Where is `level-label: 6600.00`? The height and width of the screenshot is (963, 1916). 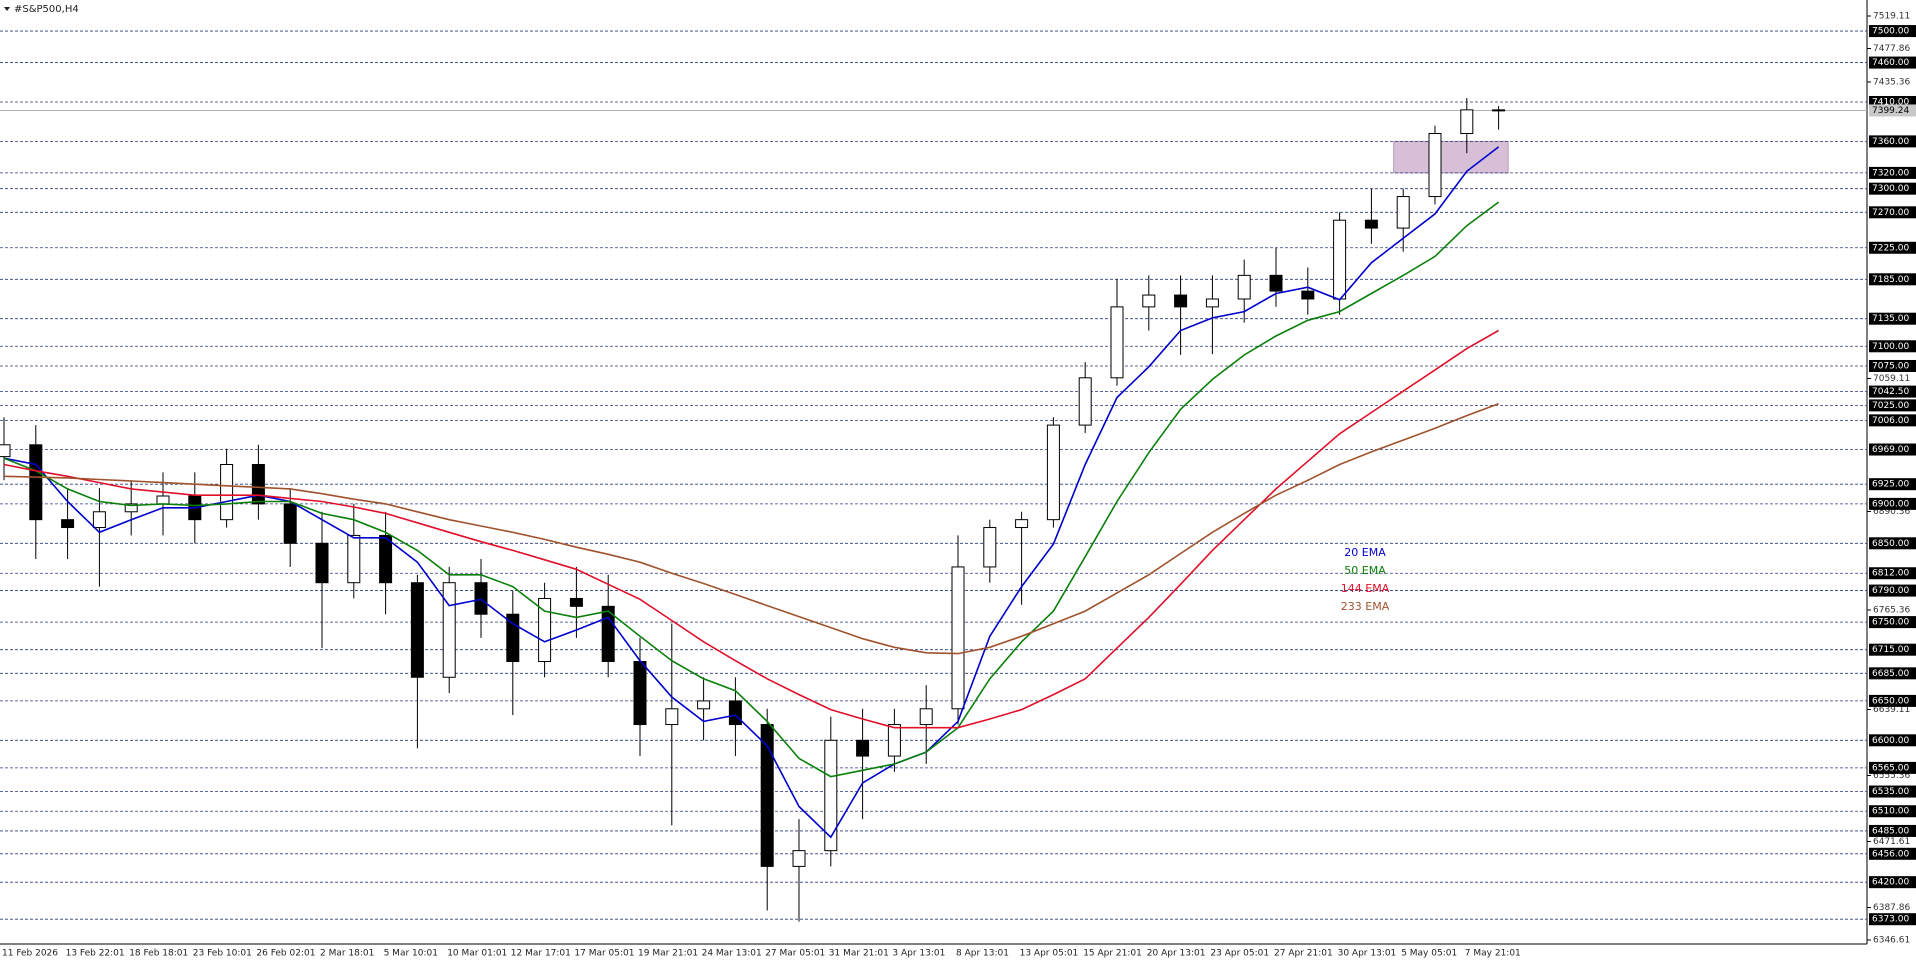
level-label: 6600.00 is located at coordinates (1890, 741).